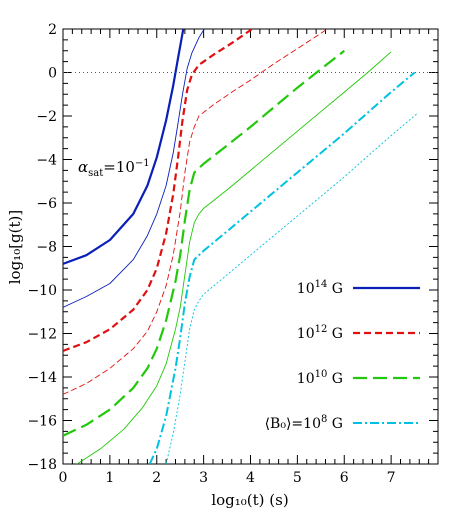 The width and height of the screenshot is (463, 518). What do you see at coordinates (52, 30) in the screenshot?
I see `y-tick-label: 2` at bounding box center [52, 30].